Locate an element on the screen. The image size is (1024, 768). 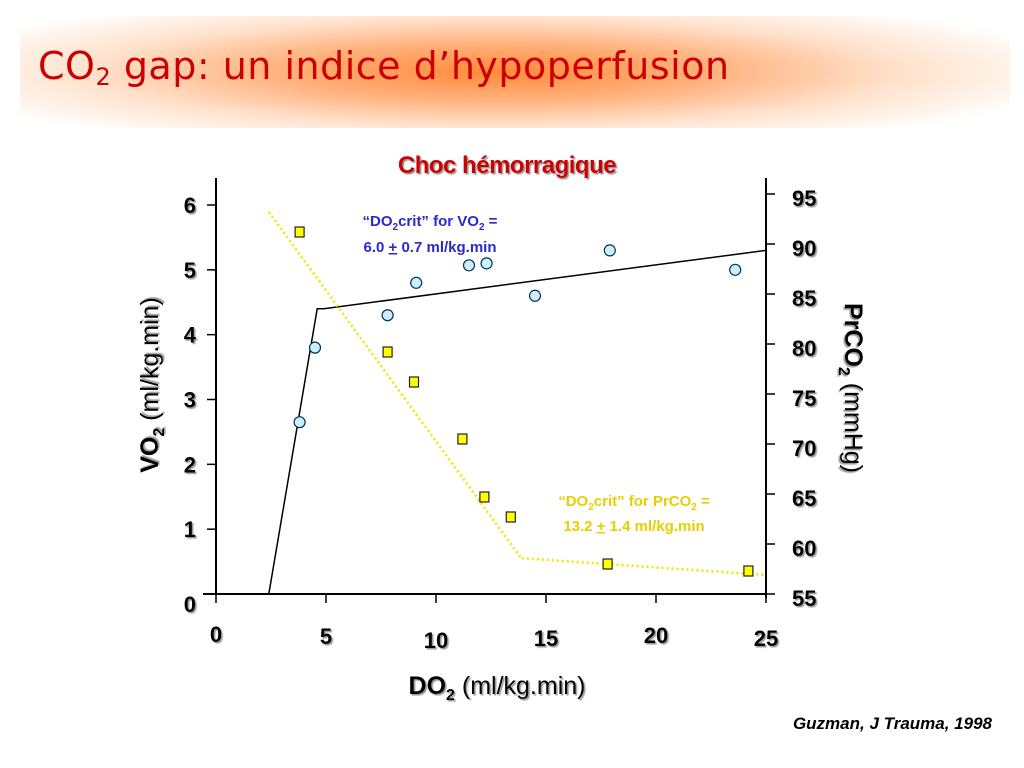
y-left-tick-label: 4 is located at coordinates (190, 335).